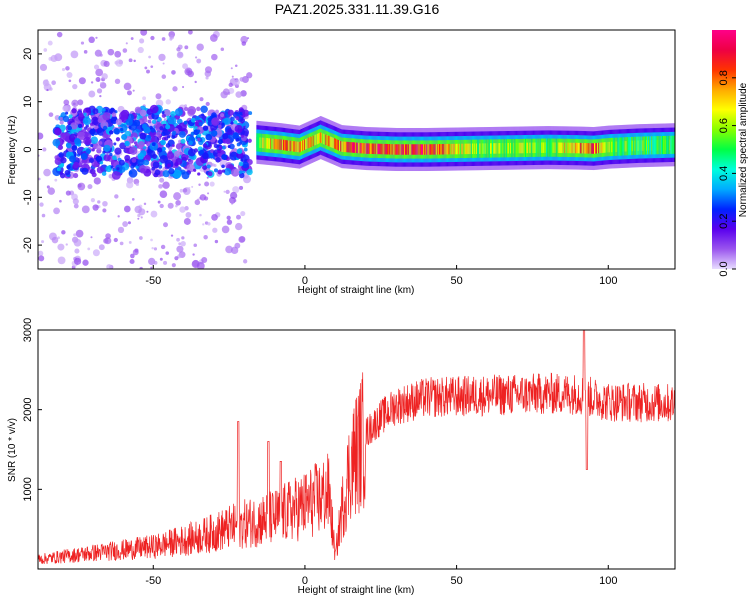 The width and height of the screenshot is (750, 600). What do you see at coordinates (153, 281) in the screenshot?
I see `spectrogram-x-tick-label: -50` at bounding box center [153, 281].